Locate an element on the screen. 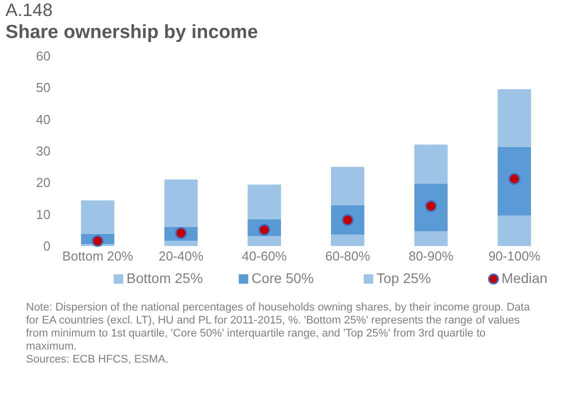  y-tick-label: 20 is located at coordinates (43, 182).